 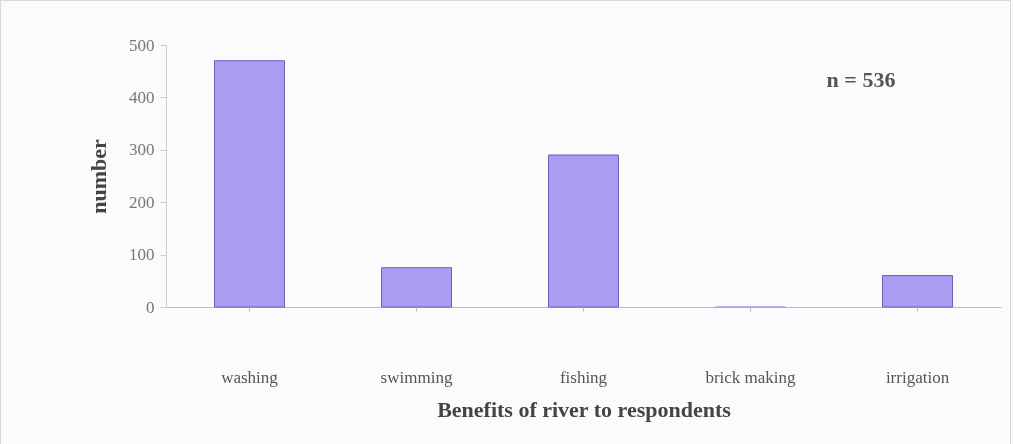 I want to click on y-tick-label: 500, so click(x=142, y=45).